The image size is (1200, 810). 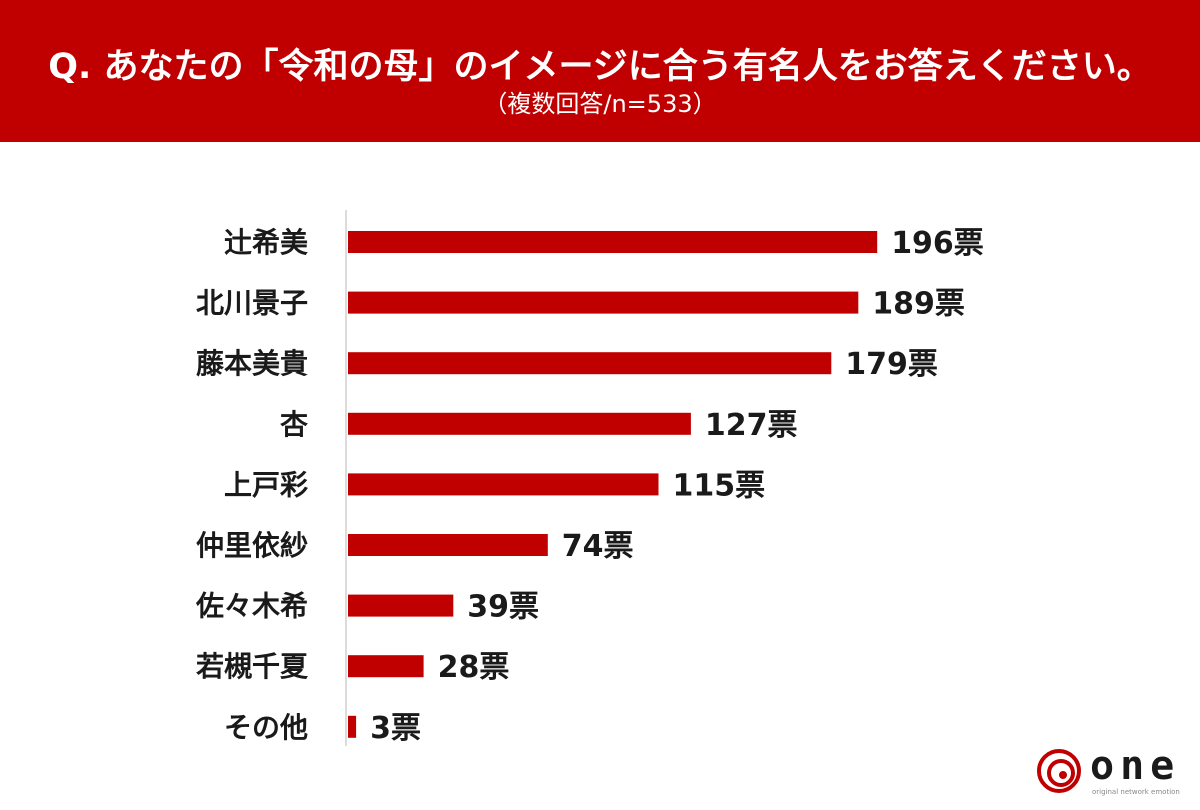 I want to click on bar-row: 杏 127票, so click(x=539, y=425).